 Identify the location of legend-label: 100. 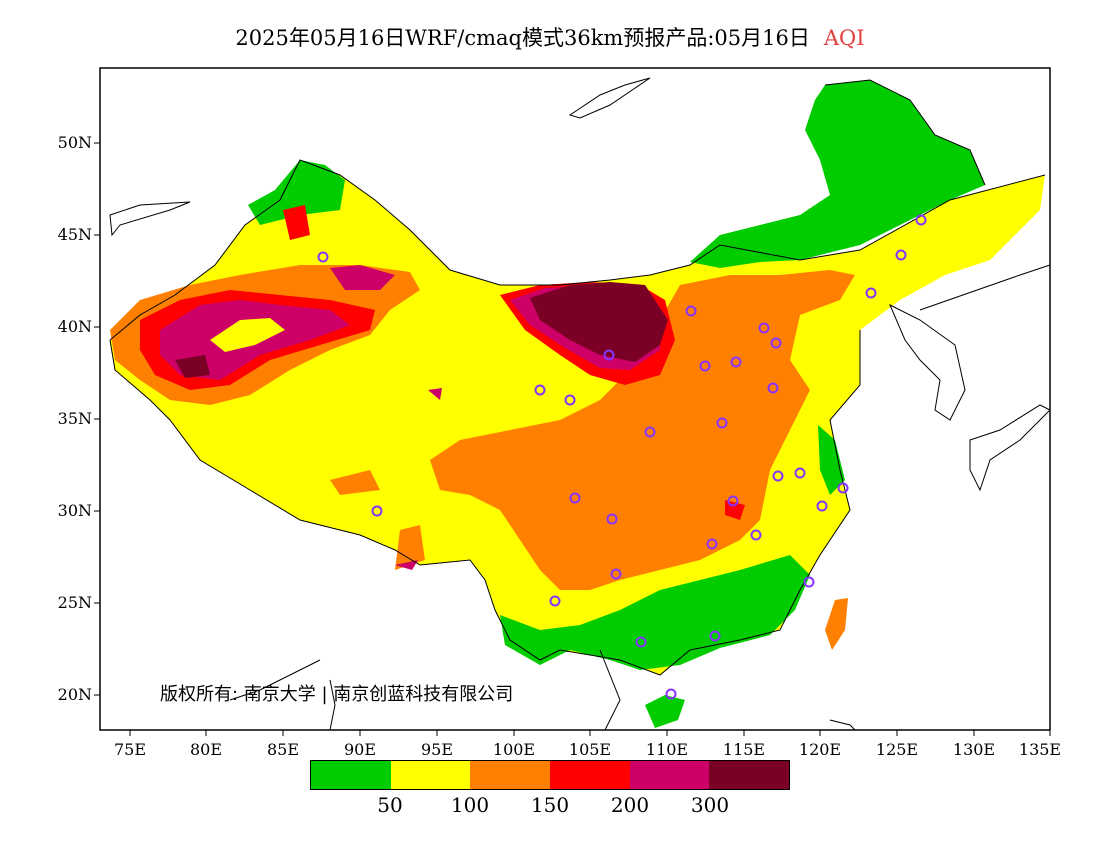
(470, 805).